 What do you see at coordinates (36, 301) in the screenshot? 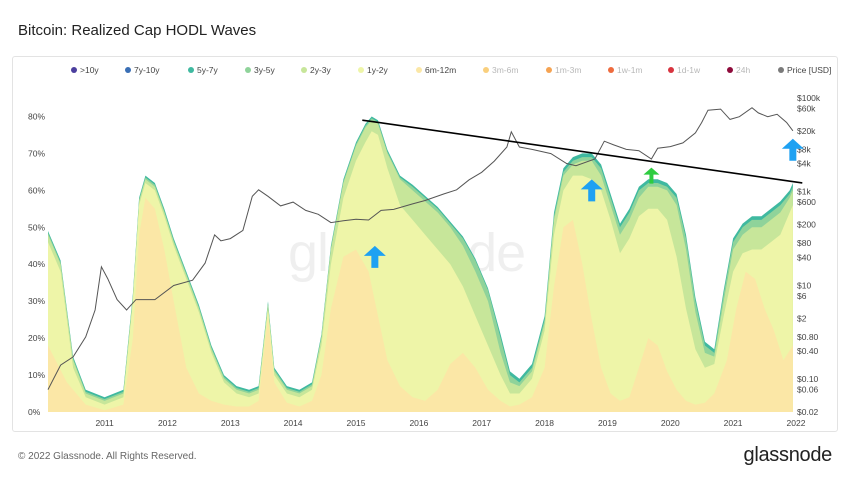
I see `y-left-tick: 30%` at bounding box center [36, 301].